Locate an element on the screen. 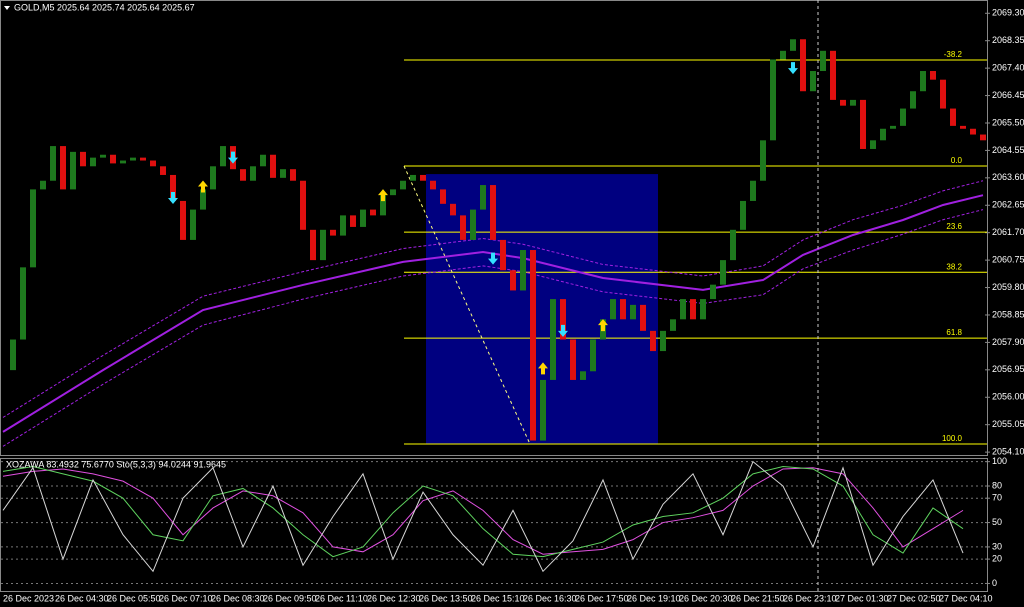  y-tick-label: 2059.80 is located at coordinates (1008, 287).